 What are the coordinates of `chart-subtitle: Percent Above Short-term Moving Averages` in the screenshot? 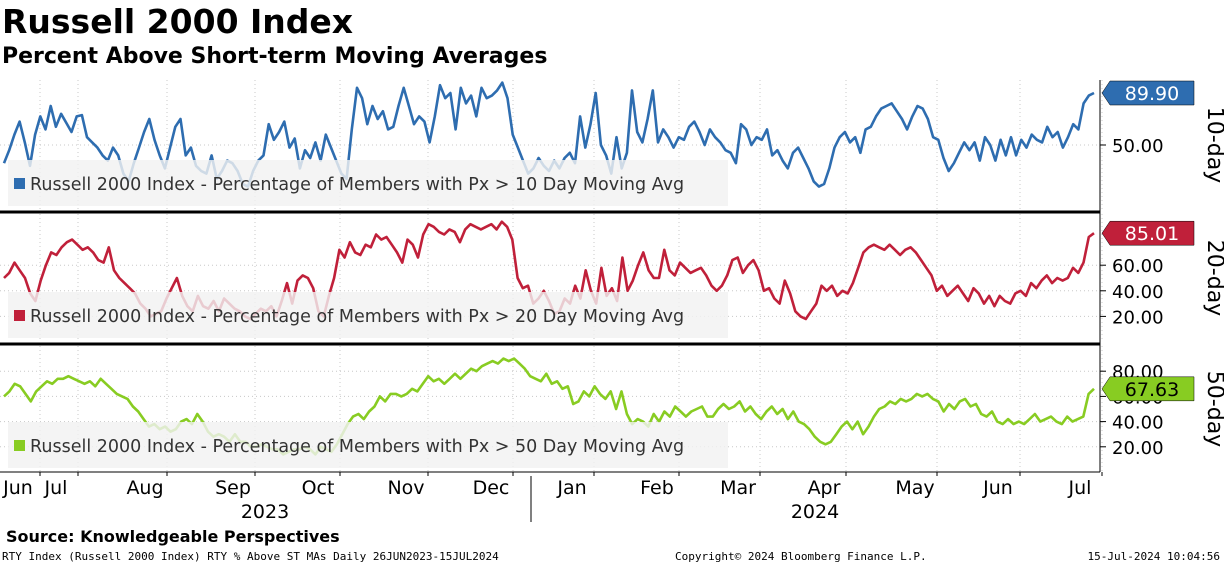 It's located at (275, 56).